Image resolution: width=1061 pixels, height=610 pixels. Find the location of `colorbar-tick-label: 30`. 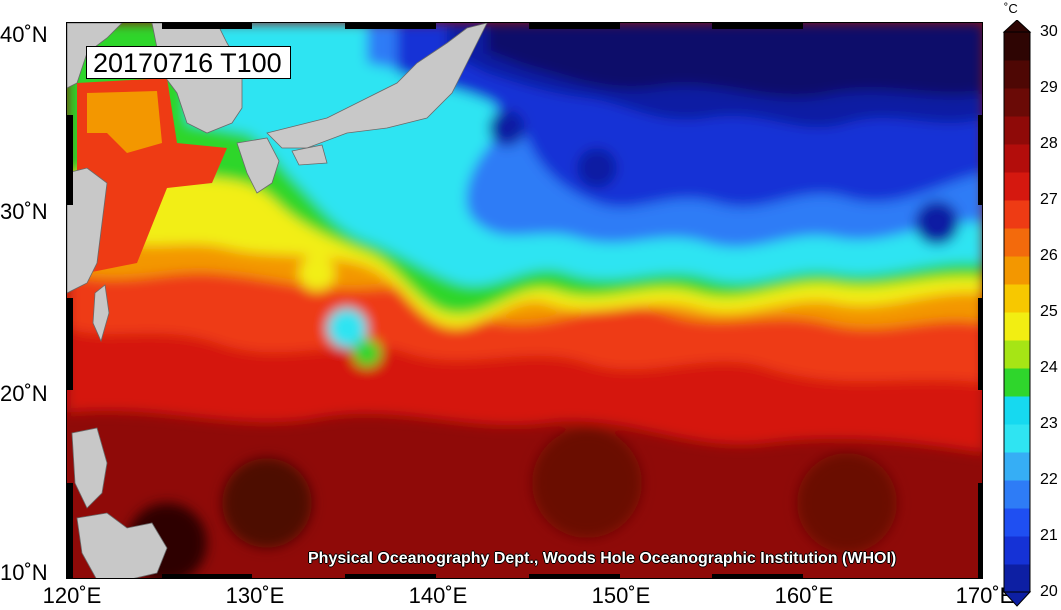

colorbar-tick-label: 30 is located at coordinates (1049, 31).